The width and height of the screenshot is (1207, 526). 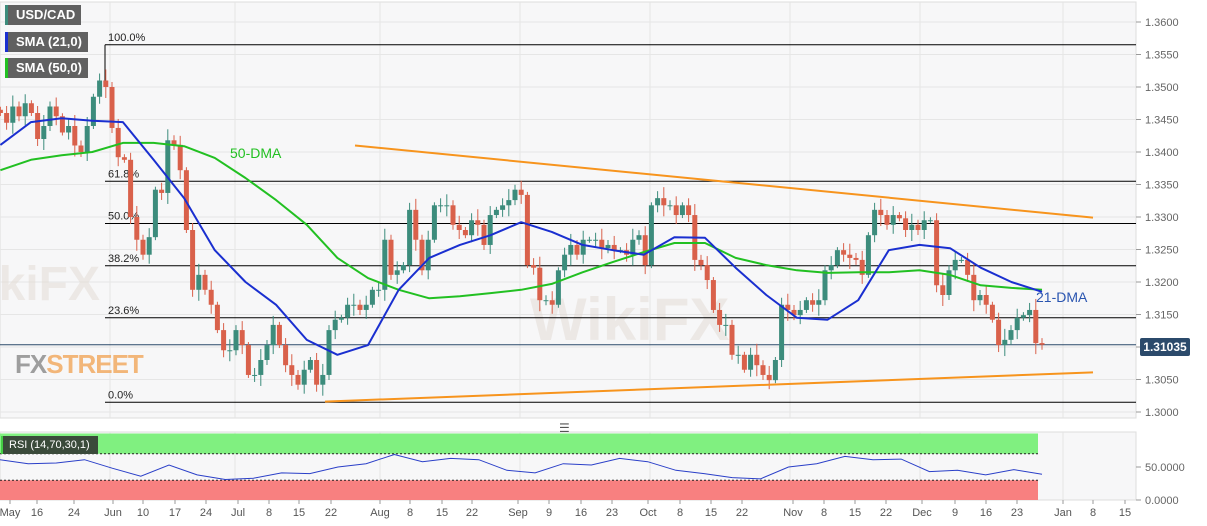 What do you see at coordinates (46, 42) in the screenshot?
I see `legend-sma21: SMA (21,0)` at bounding box center [46, 42].